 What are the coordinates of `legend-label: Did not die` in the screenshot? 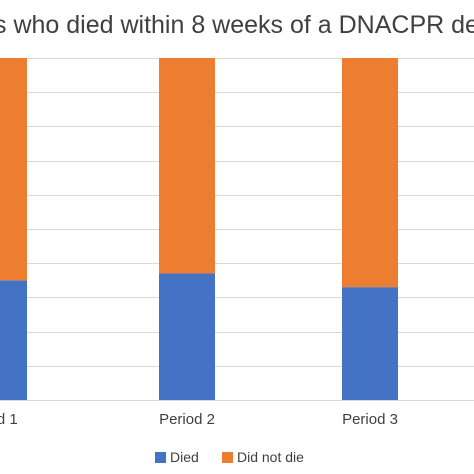 It's located at (270, 457).